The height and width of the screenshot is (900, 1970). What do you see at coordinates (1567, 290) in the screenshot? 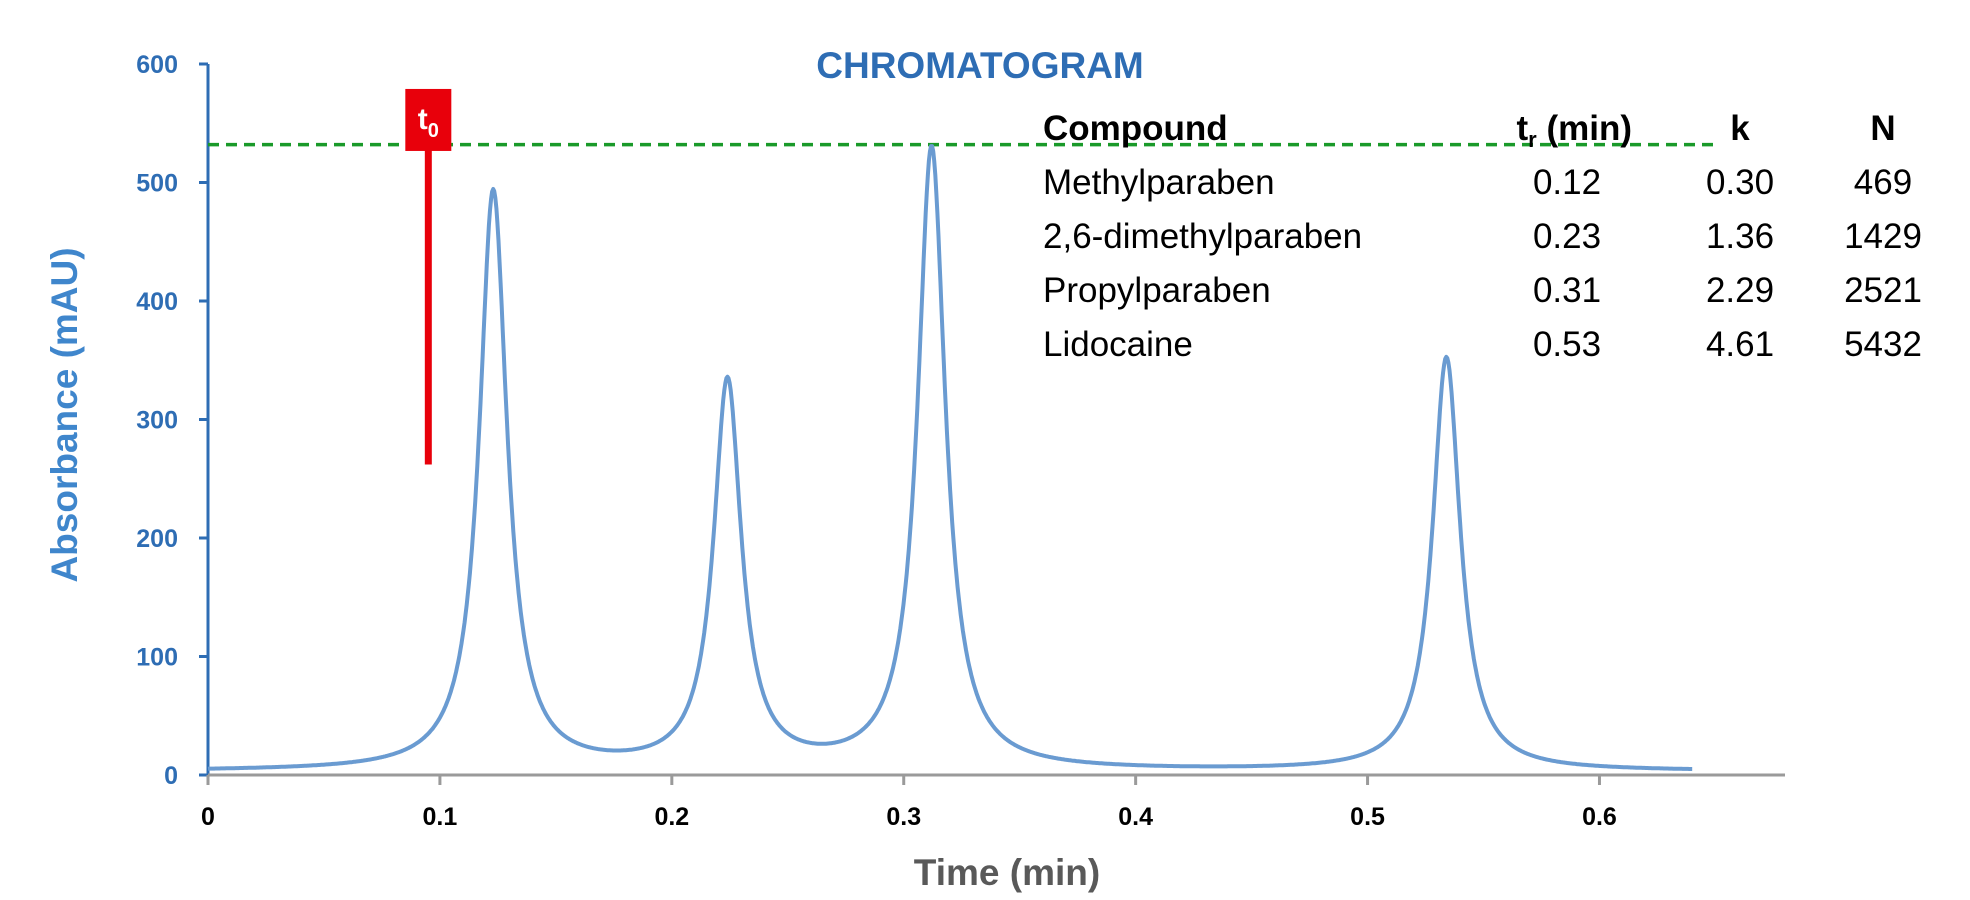
I see `table-cell-tr: 0.31` at bounding box center [1567, 290].